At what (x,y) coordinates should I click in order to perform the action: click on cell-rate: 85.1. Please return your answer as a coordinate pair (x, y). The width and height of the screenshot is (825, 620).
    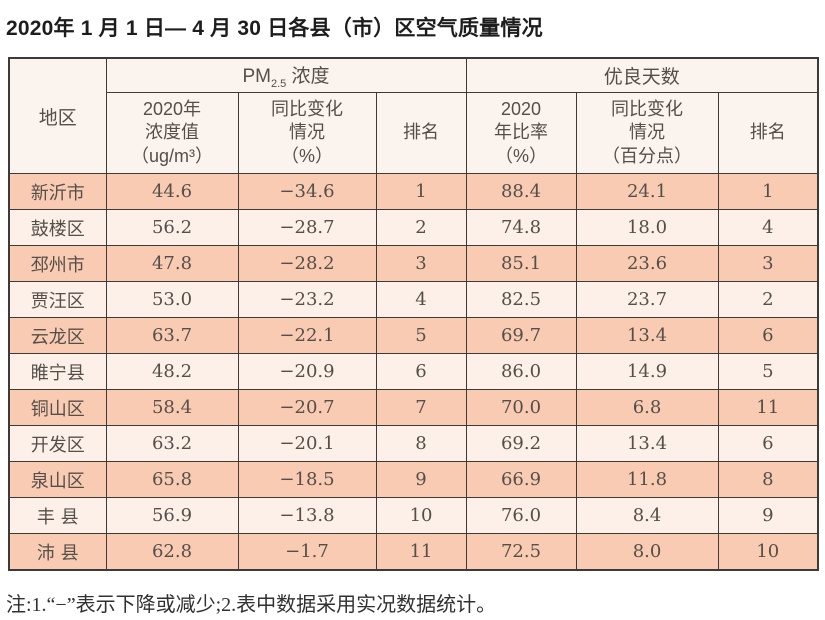
    Looking at the image, I should click on (521, 263).